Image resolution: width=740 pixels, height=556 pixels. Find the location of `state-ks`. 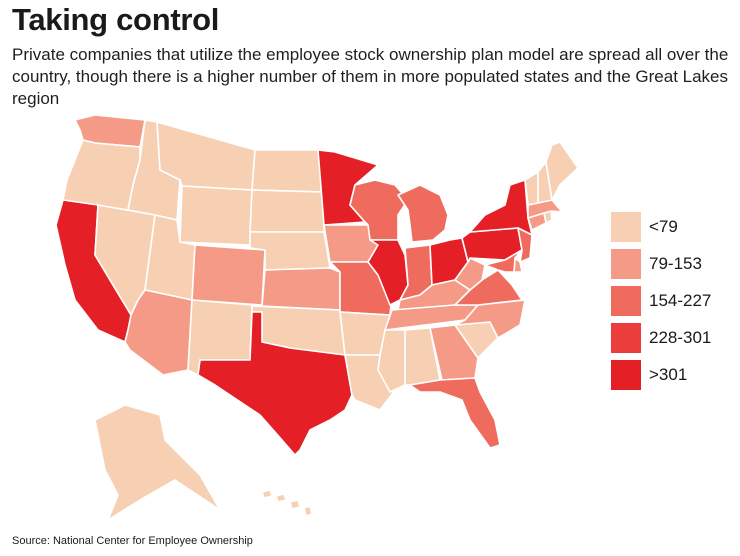

state-ks is located at coordinates (301, 289).